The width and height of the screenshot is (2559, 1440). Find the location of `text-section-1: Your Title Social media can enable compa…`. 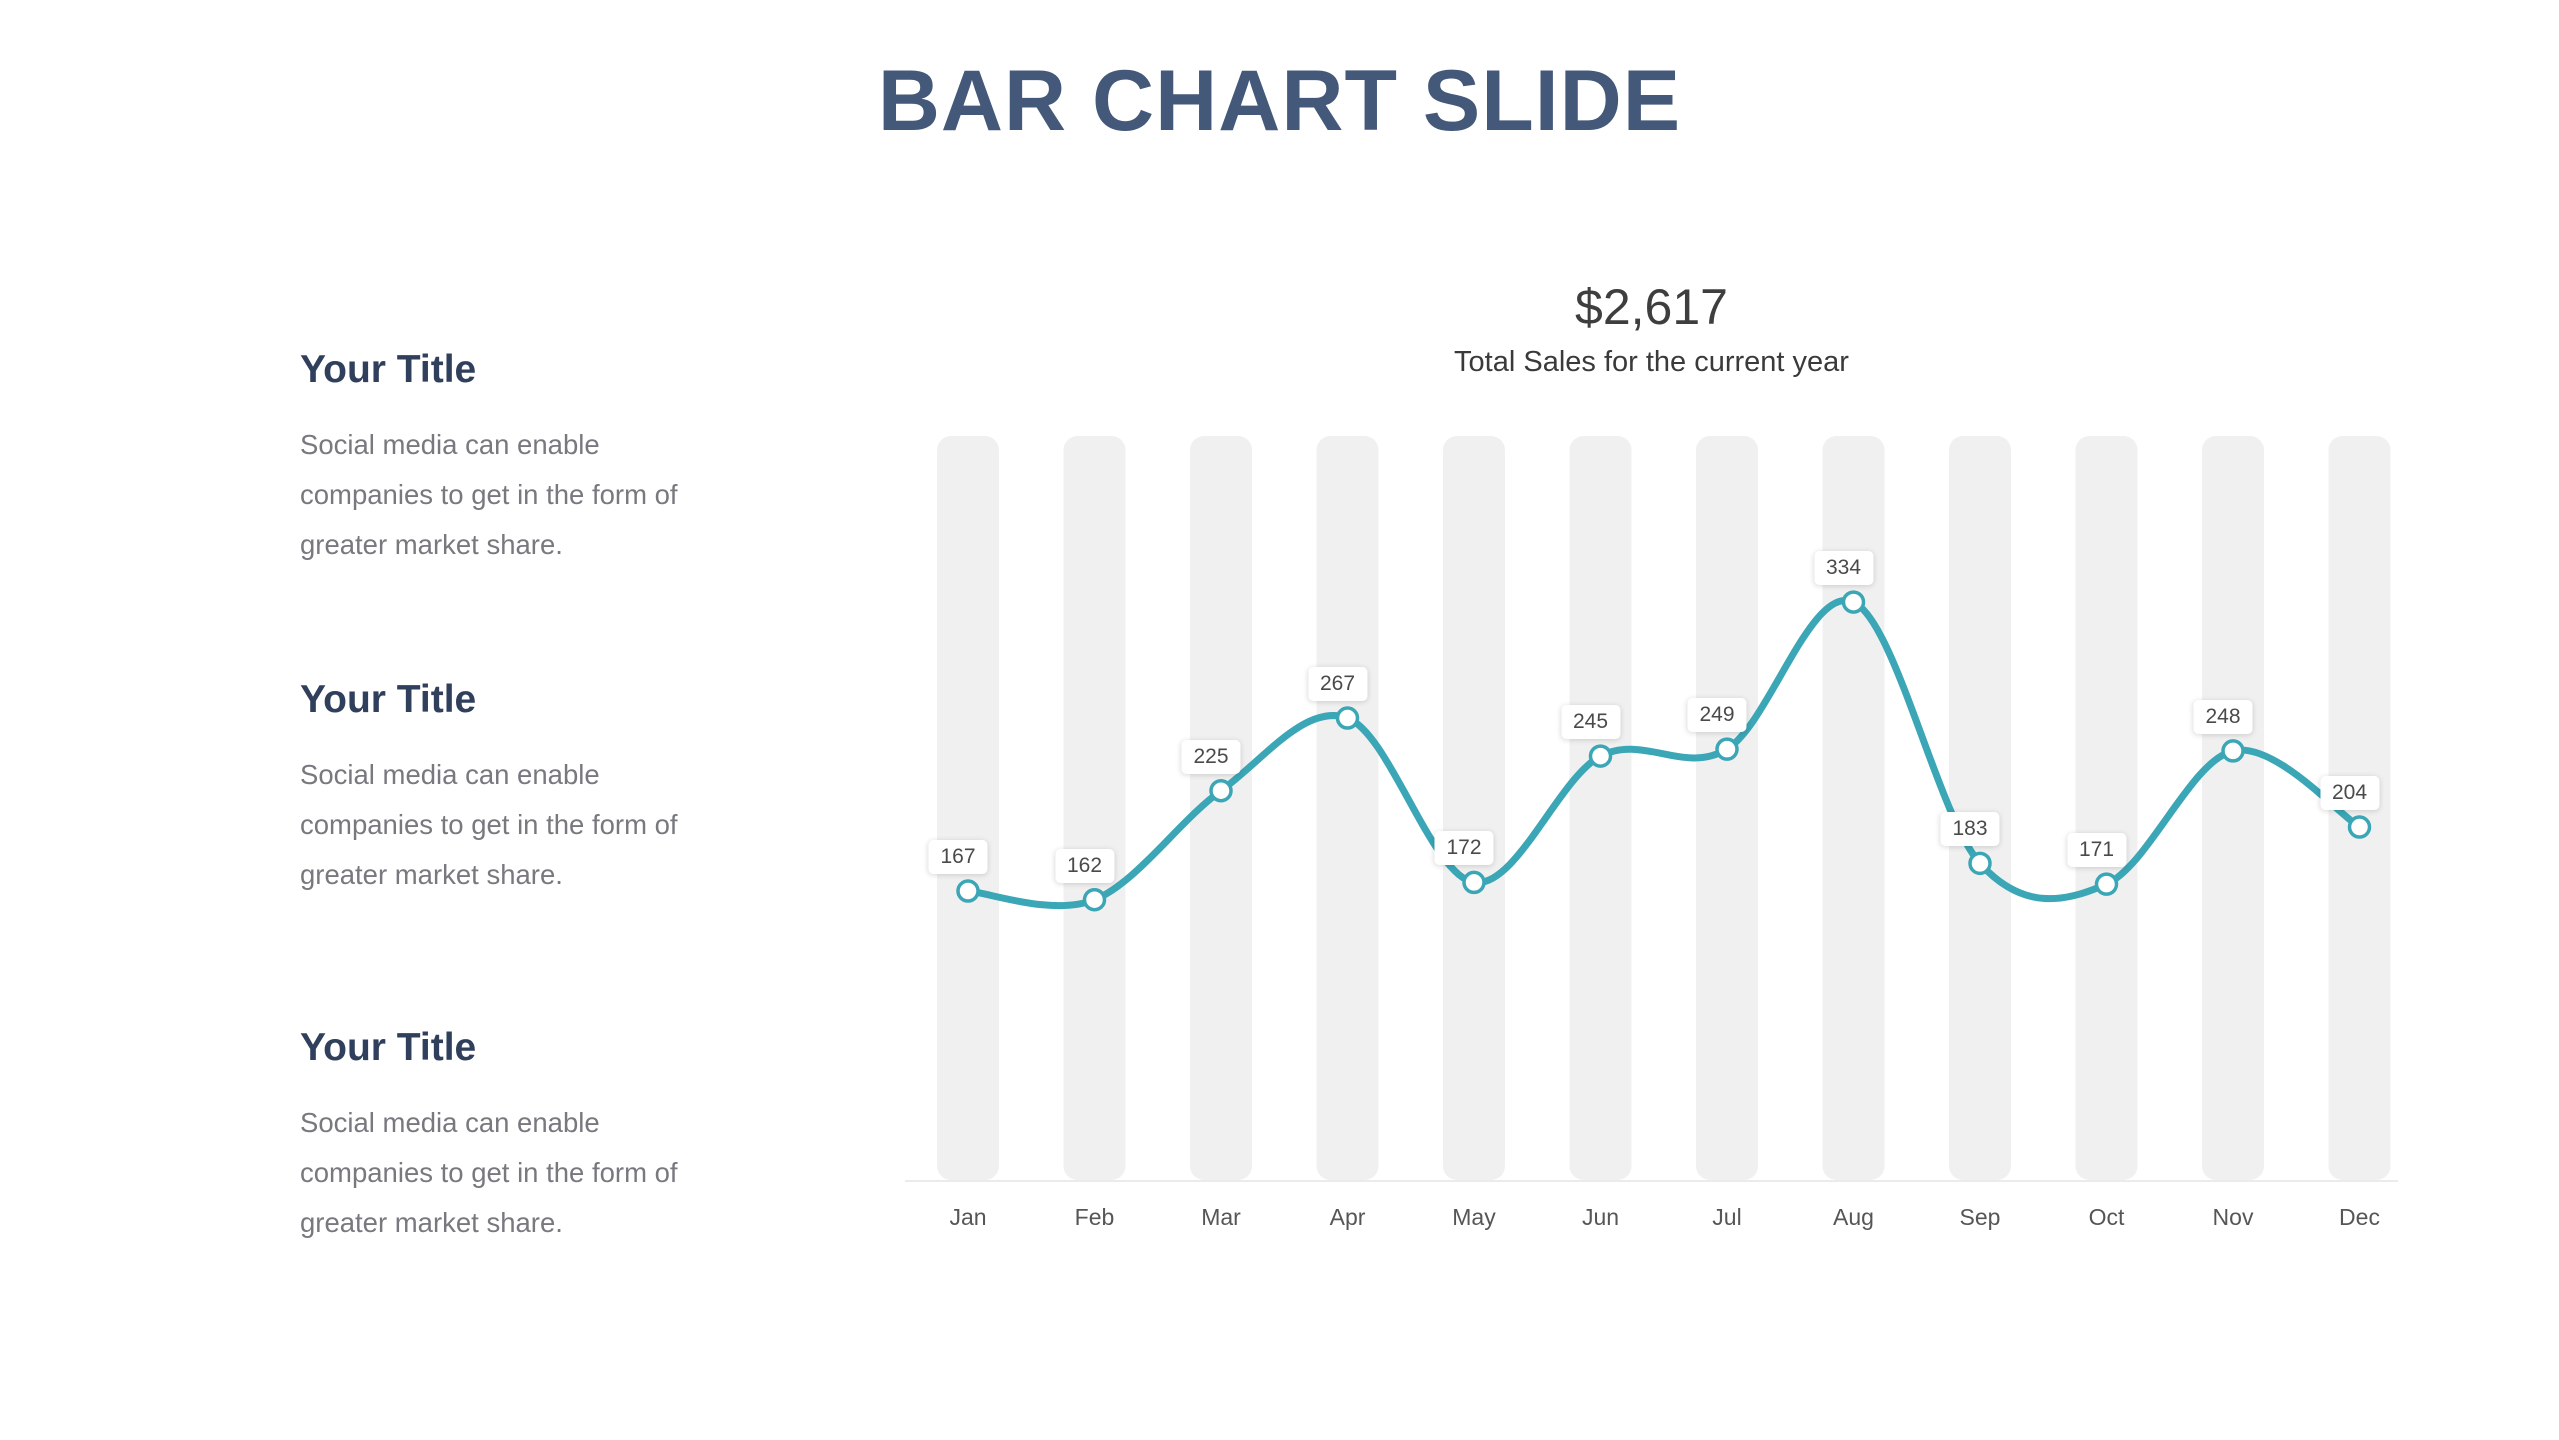

text-section-1: Your Title Social media can enable compa… is located at coordinates (510, 459).